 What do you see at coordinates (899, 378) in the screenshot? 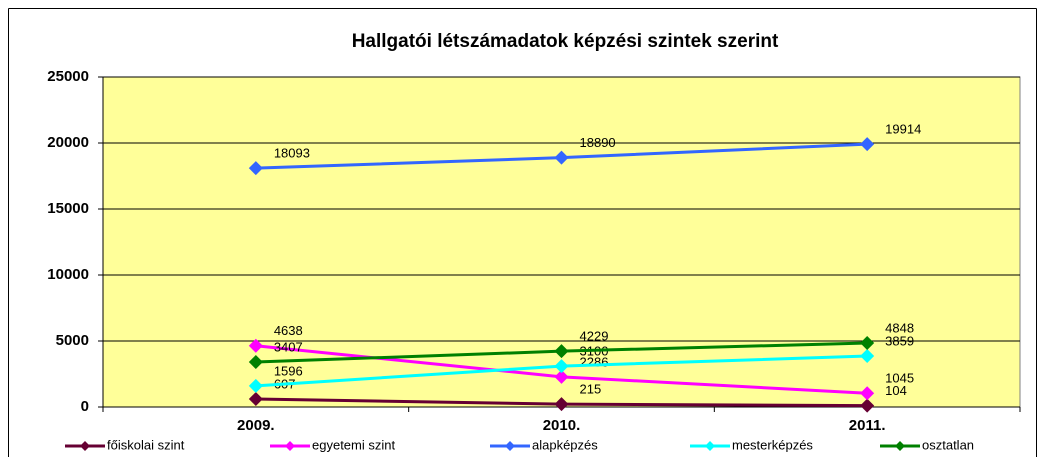
I see `data-label: 1045` at bounding box center [899, 378].